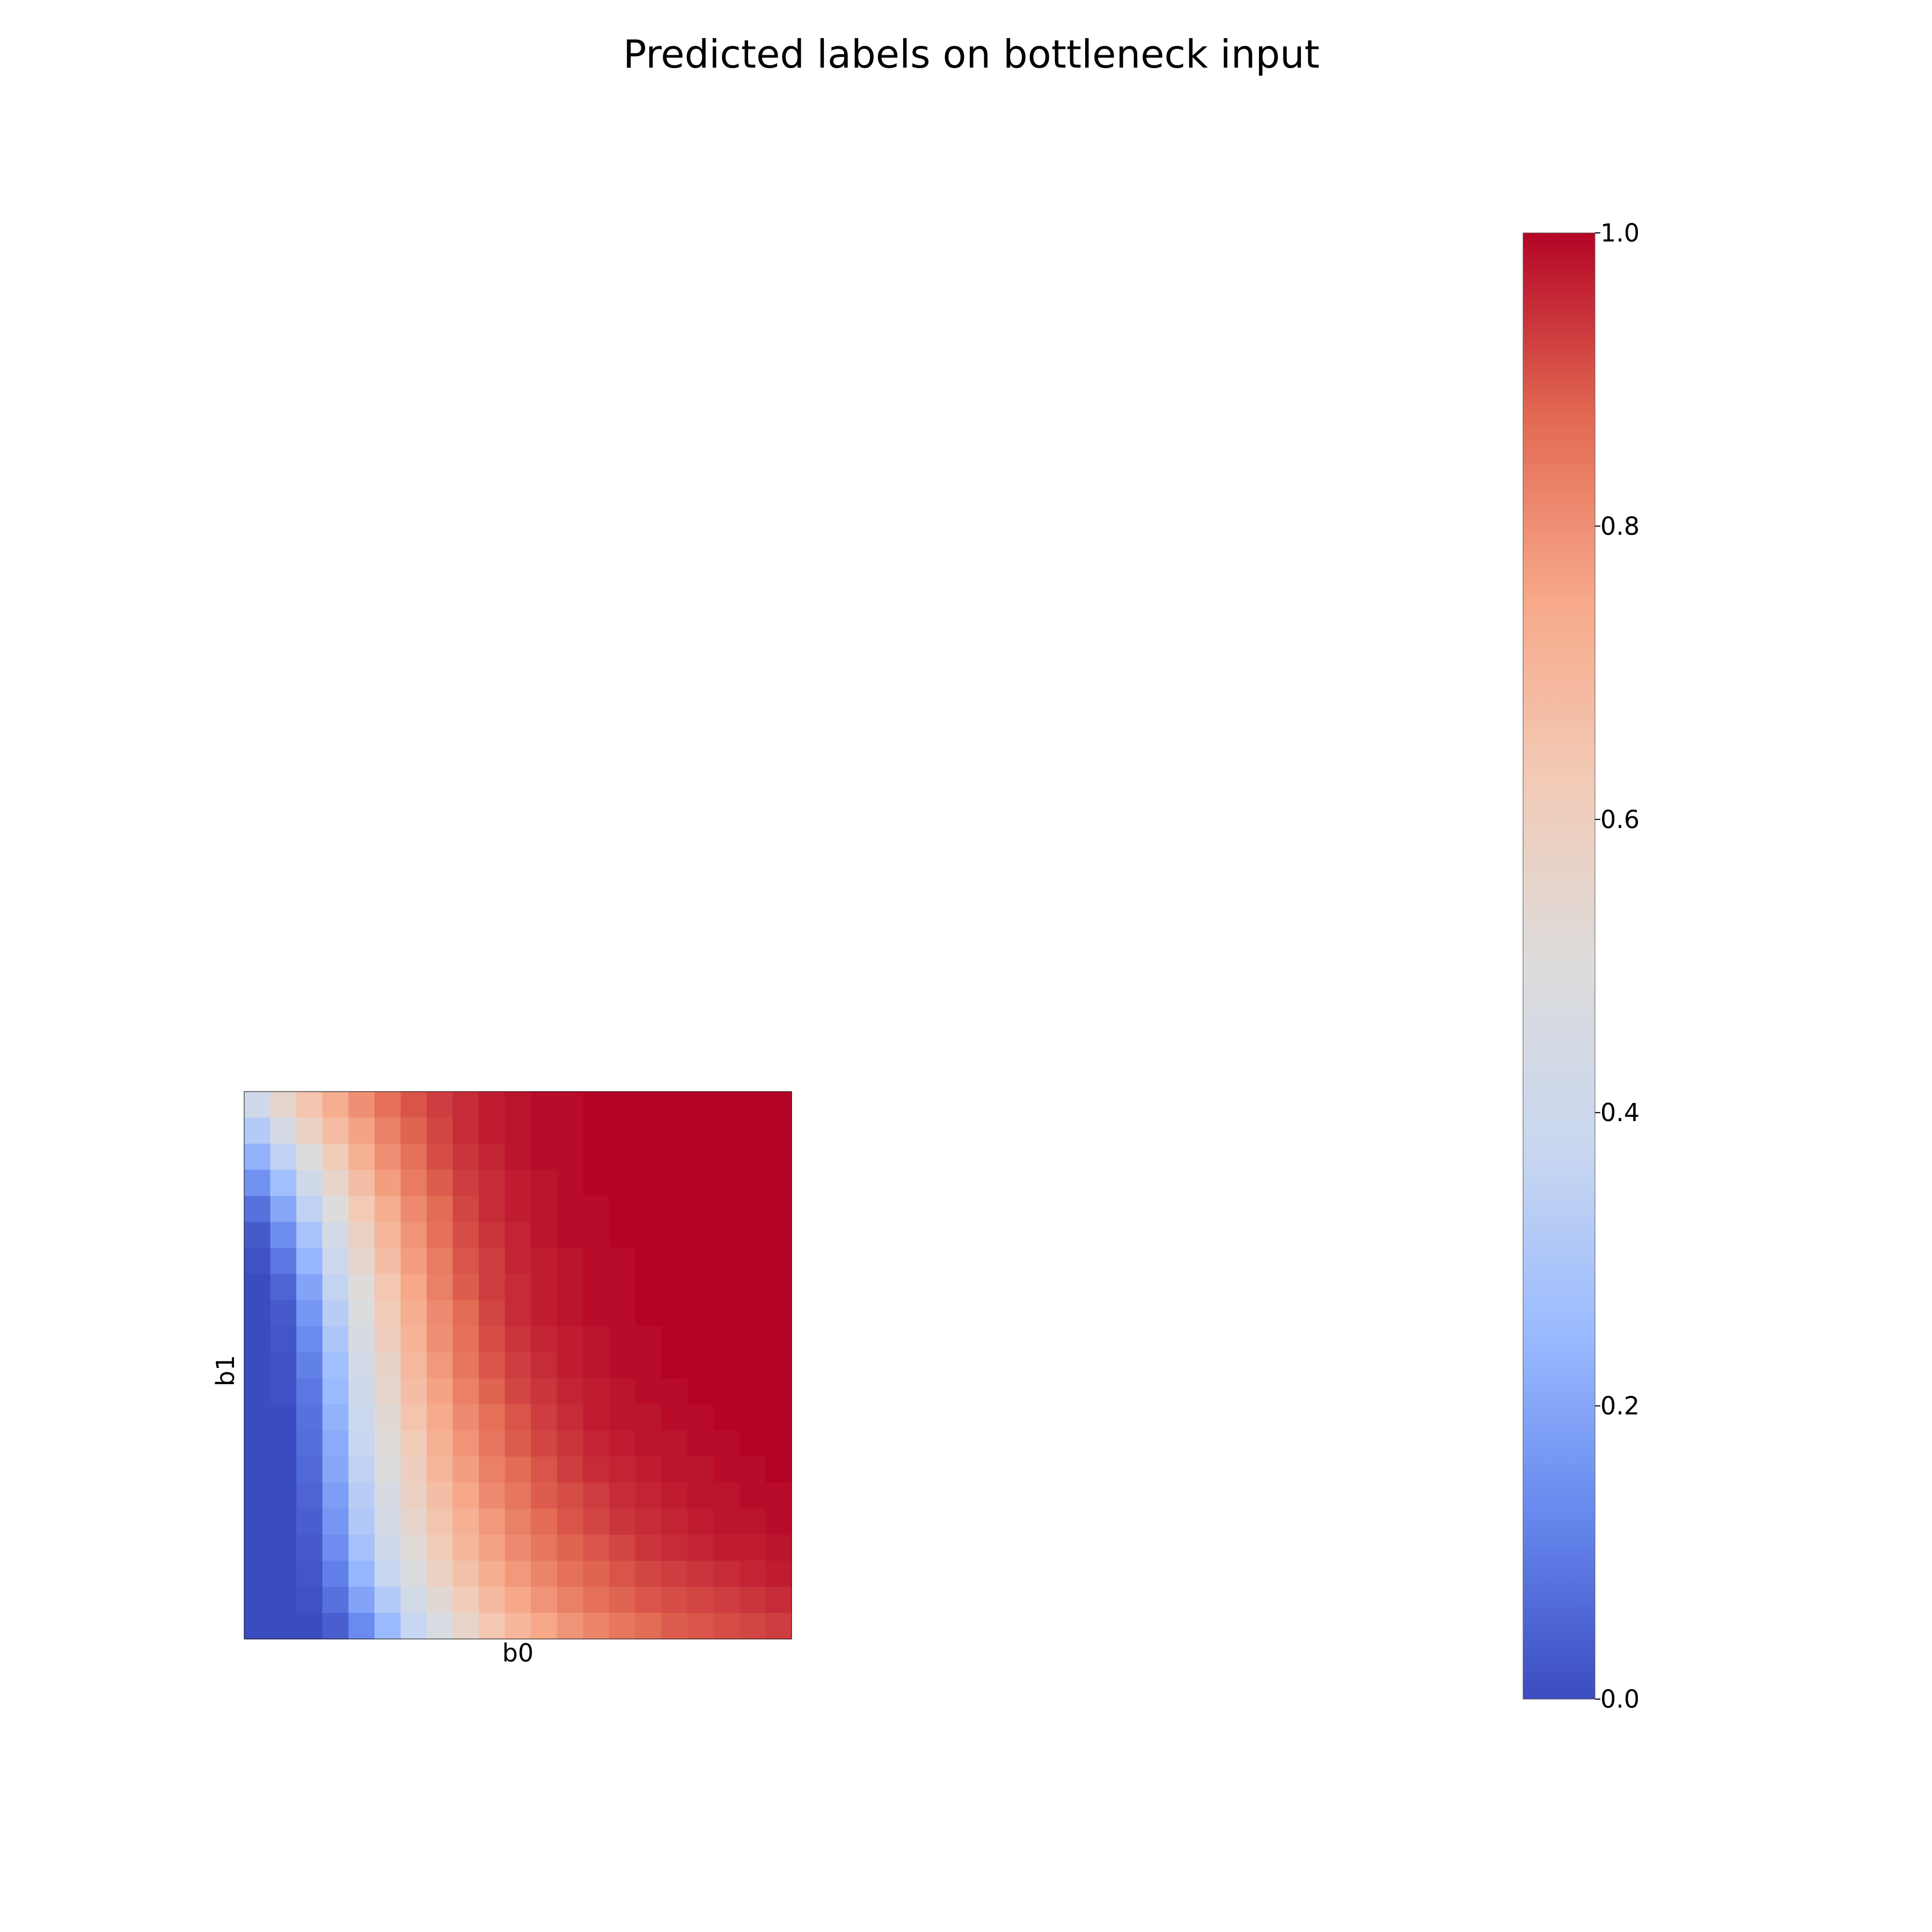 This screenshot has height=1932, width=1932. Describe the element at coordinates (1620, 1406) in the screenshot. I see `colorbar-tick-label: 0.2` at that location.